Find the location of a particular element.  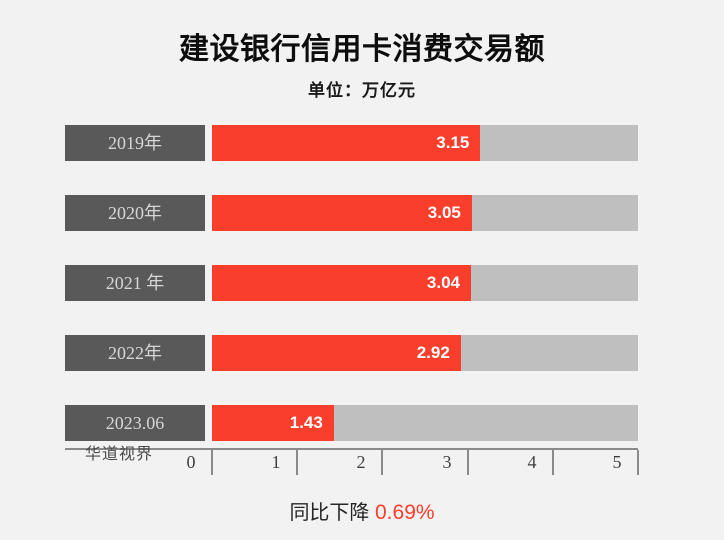

x-axis-tick-label: 5 is located at coordinates (617, 462).